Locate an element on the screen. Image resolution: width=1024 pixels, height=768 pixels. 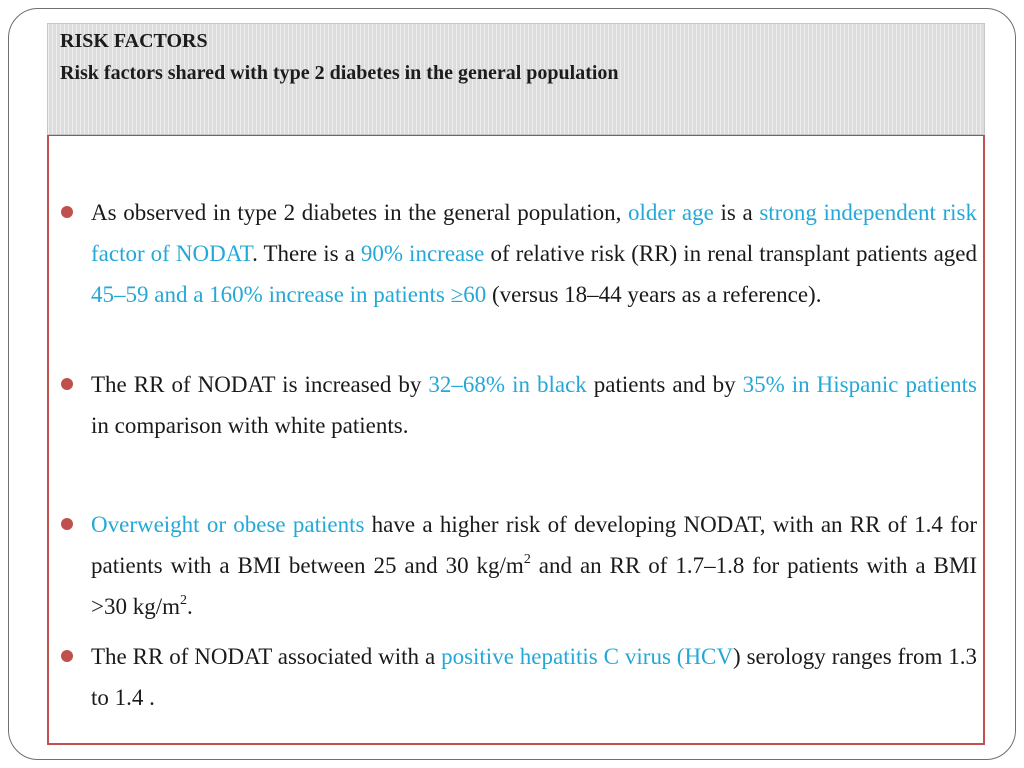
body-text: . is located at coordinates (190, 606).